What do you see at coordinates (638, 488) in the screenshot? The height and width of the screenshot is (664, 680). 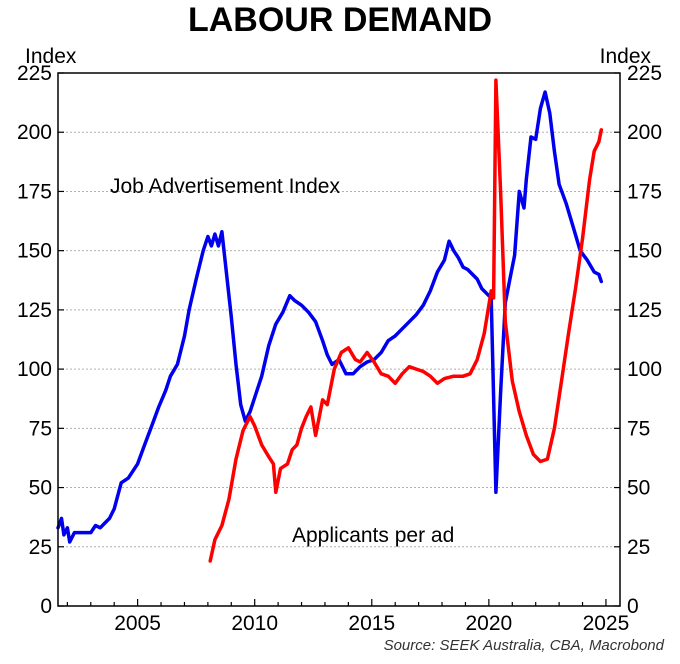 I see `y-tick-label-right-50: 50` at bounding box center [638, 488].